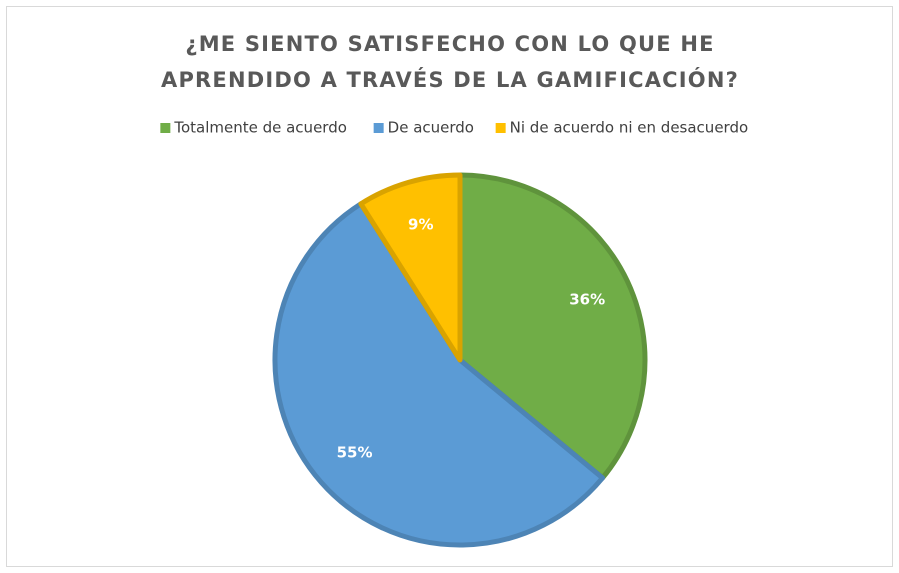 This screenshot has width=899, height=573. I want to click on data-label: 9%, so click(420, 224).